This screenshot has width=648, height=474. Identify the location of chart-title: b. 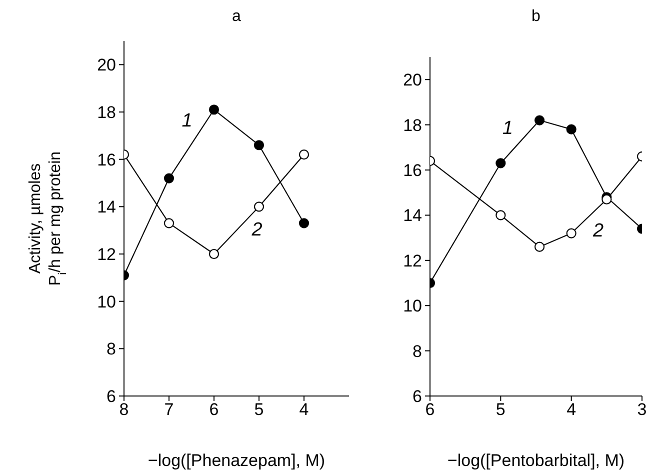
(536, 17).